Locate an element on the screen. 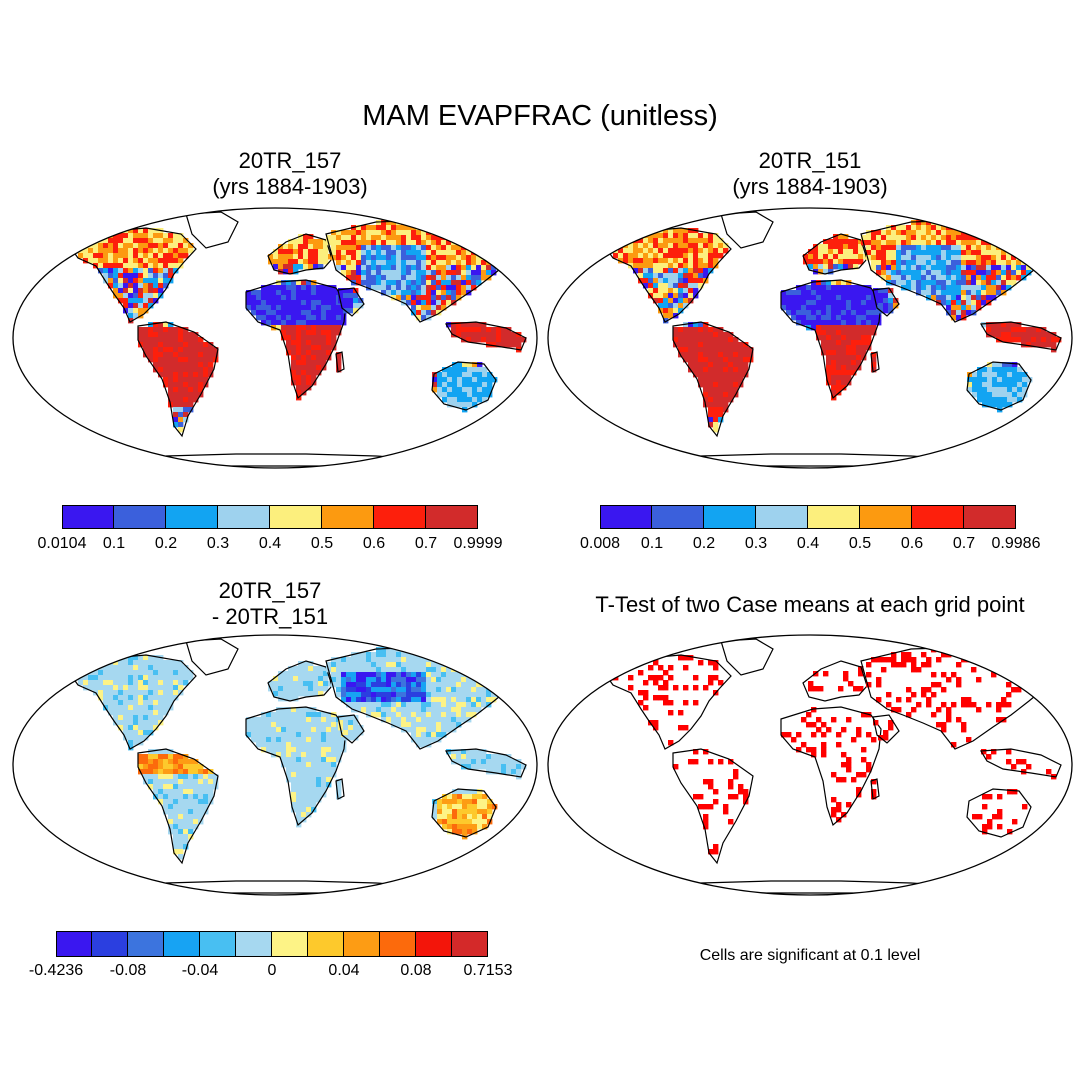  coastline-greenland is located at coordinates (212, 657).